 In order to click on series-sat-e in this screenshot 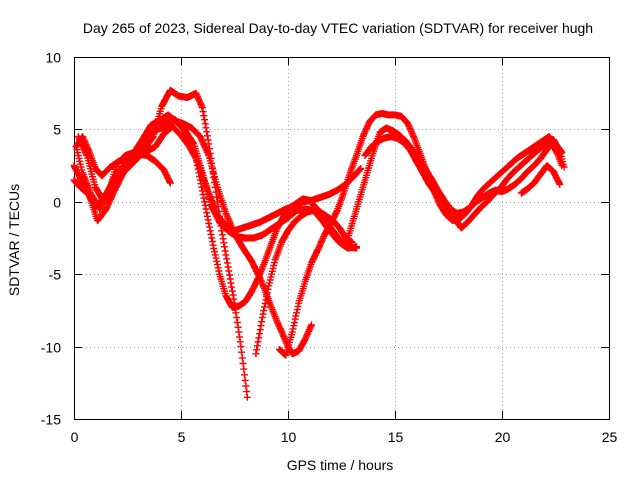, I will do `click(150, 168)`.